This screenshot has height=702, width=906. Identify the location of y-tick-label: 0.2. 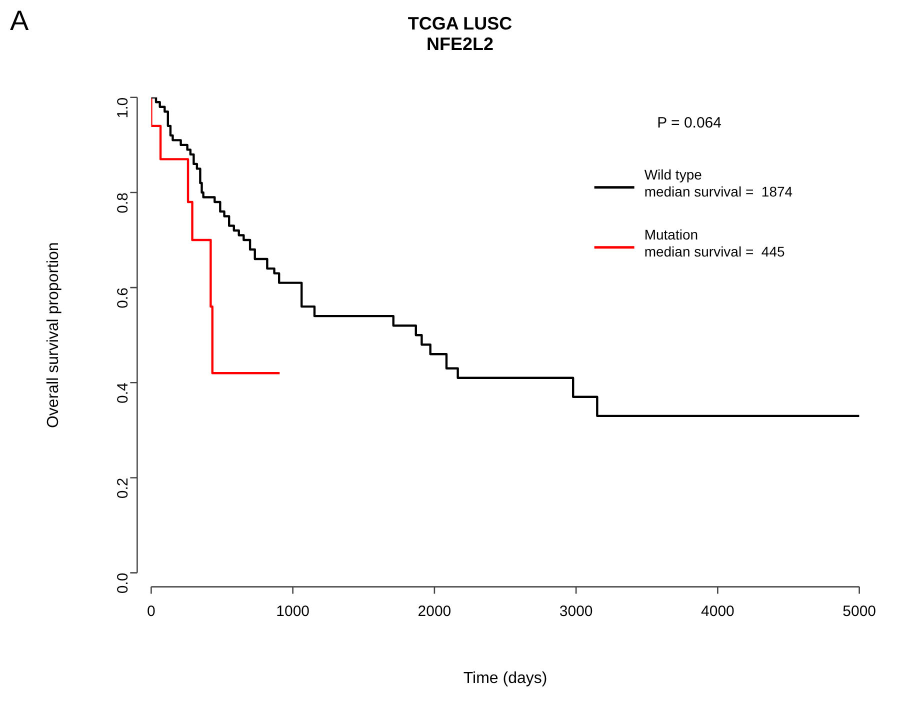
(123, 488).